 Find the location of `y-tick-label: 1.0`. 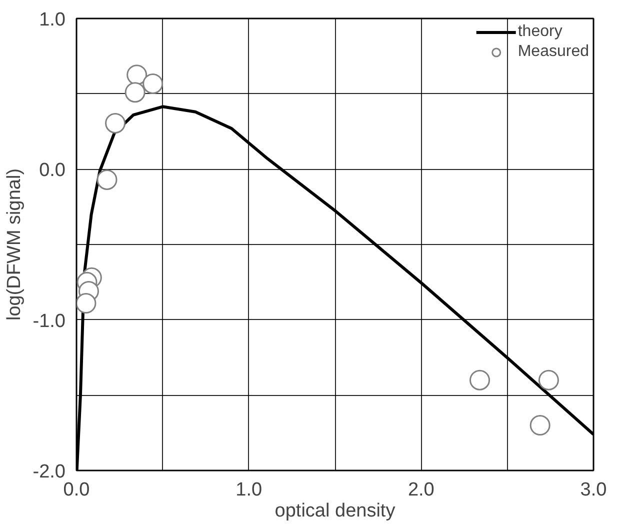

y-tick-label: 1.0 is located at coordinates (52, 20).